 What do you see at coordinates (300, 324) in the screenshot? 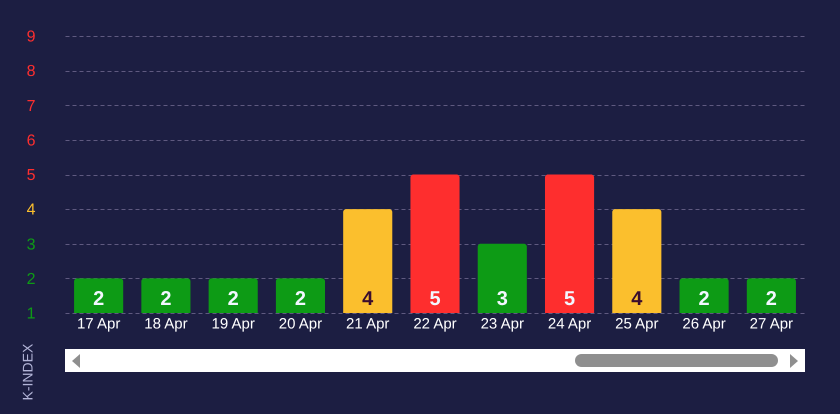
I see `x-tick-label: 20 Apr` at bounding box center [300, 324].